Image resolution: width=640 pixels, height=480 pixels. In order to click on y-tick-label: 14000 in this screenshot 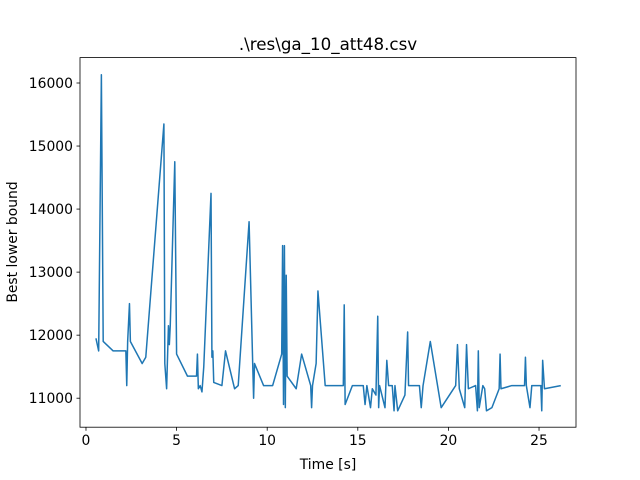, I will do `click(51, 210)`.